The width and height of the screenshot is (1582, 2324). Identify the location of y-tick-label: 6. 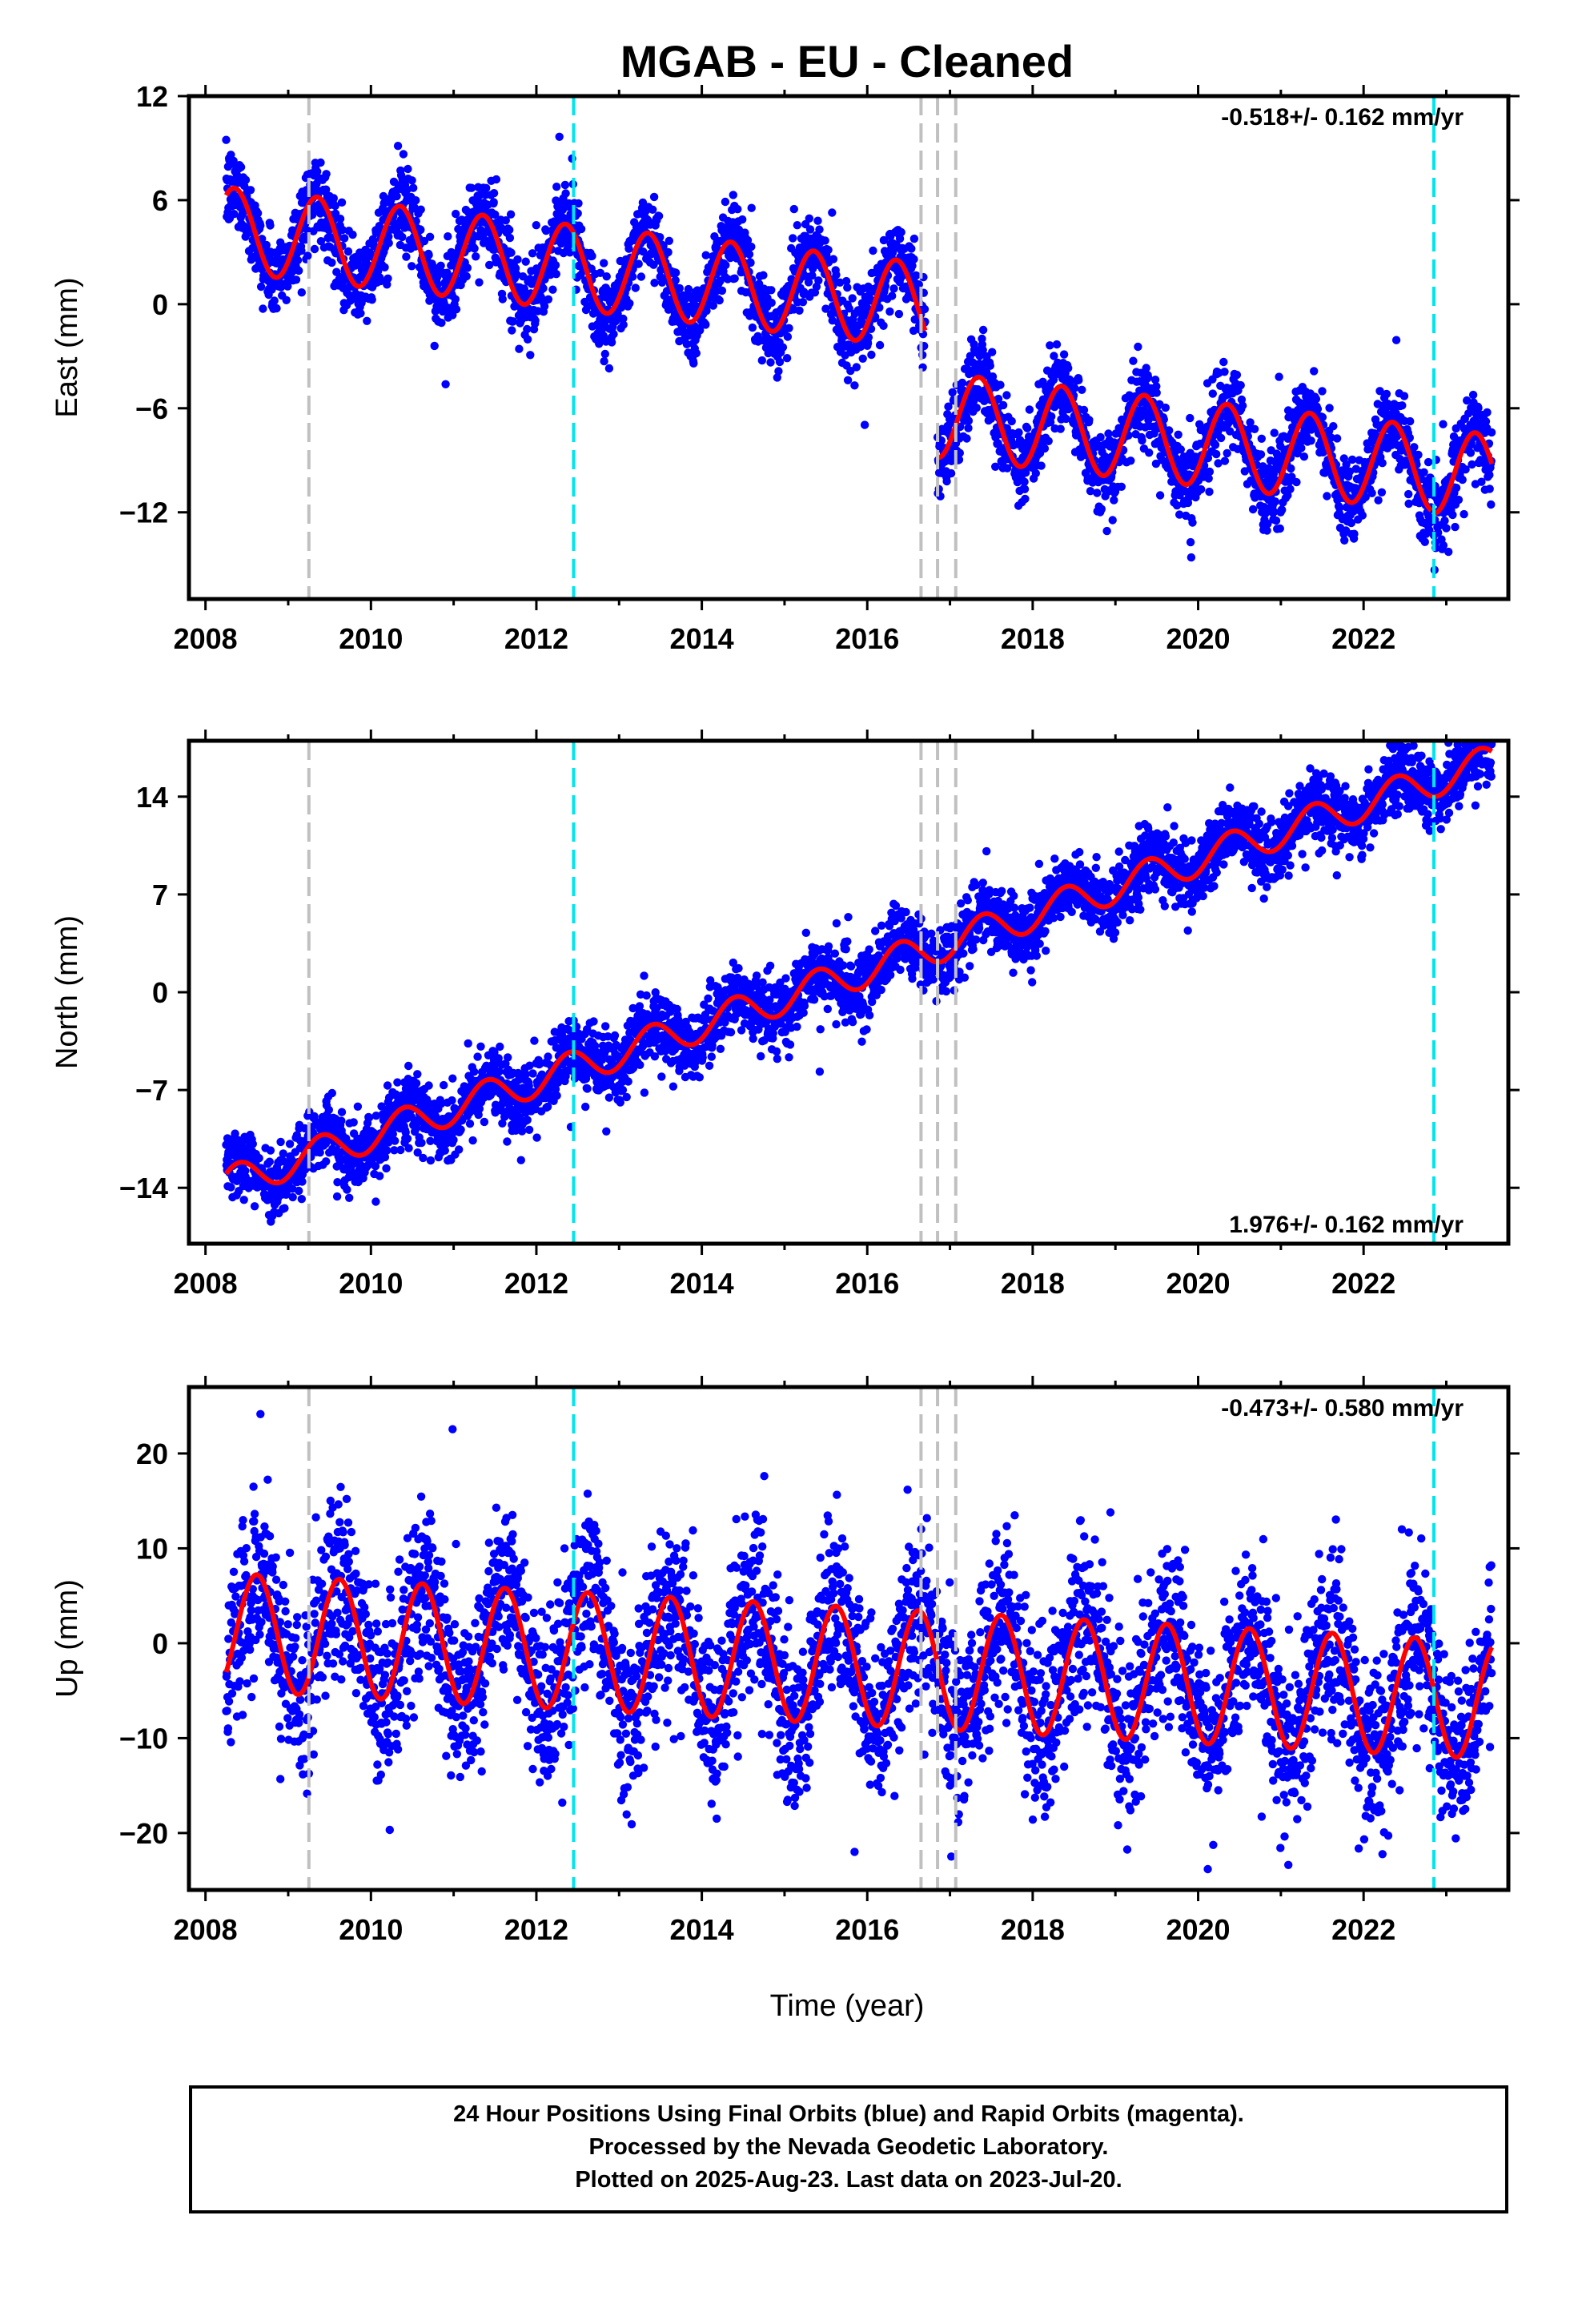
(160, 200).